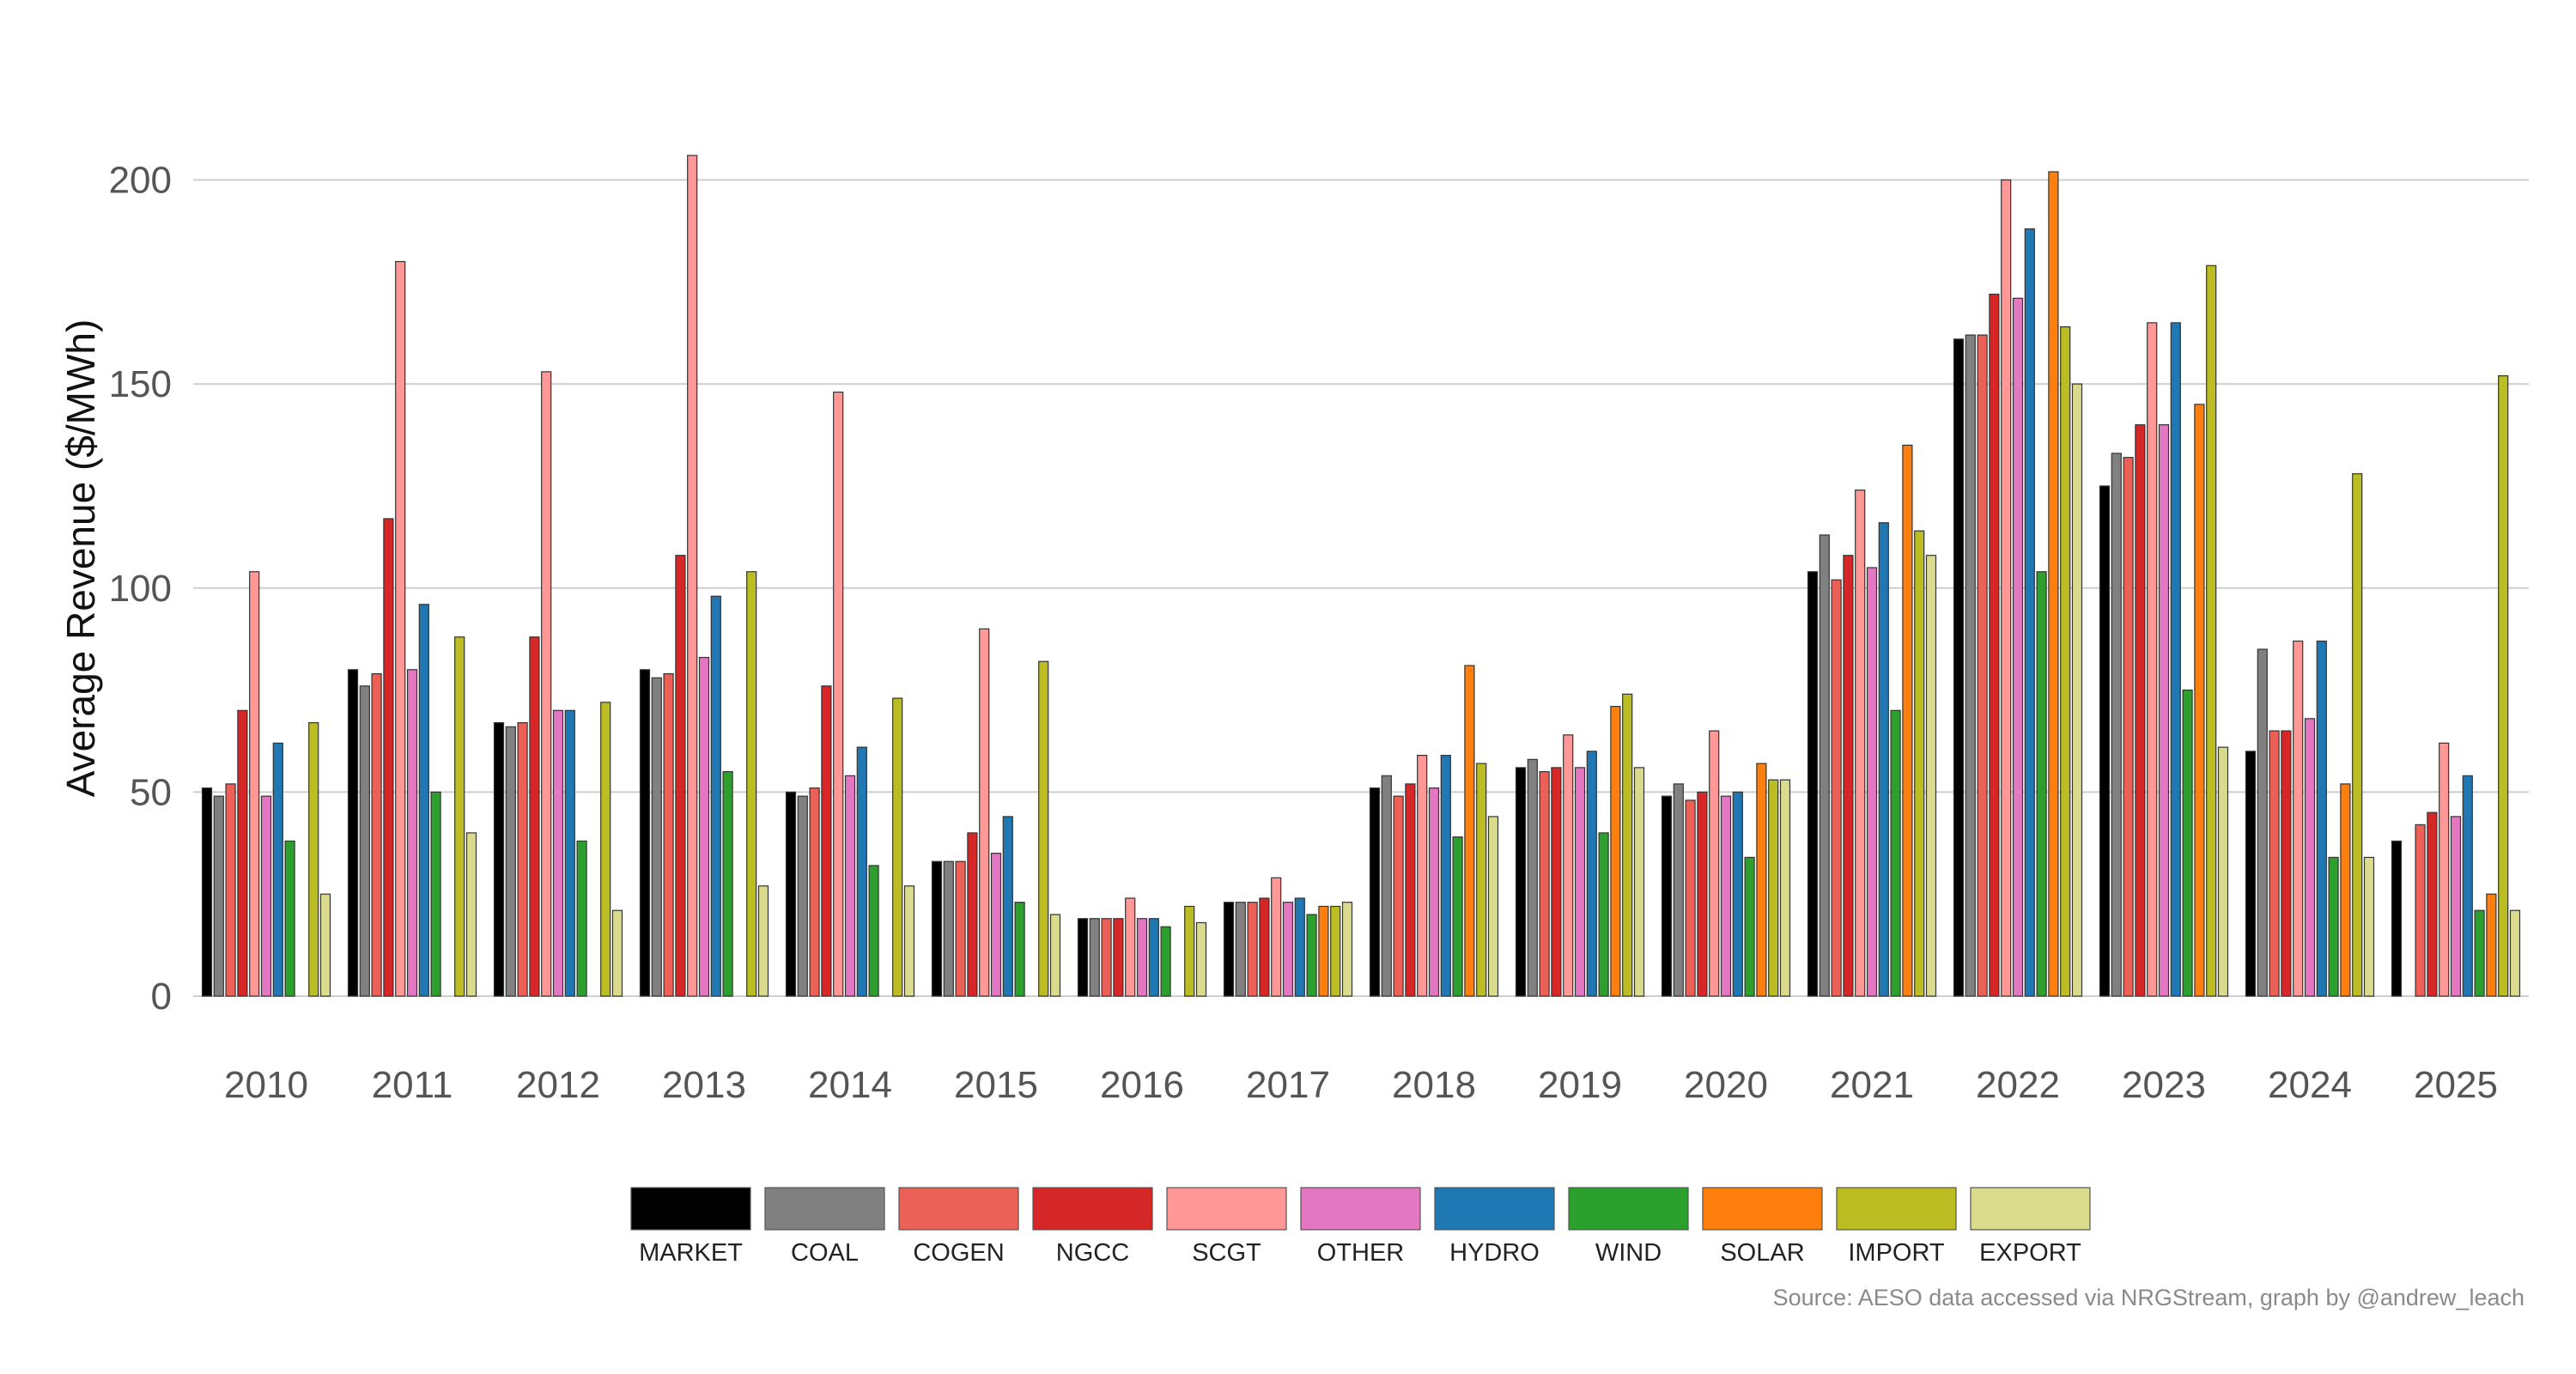 This screenshot has height=1374, width=2576. Describe the element at coordinates (1299, 947) in the screenshot. I see `bar-hydro-2017` at that location.